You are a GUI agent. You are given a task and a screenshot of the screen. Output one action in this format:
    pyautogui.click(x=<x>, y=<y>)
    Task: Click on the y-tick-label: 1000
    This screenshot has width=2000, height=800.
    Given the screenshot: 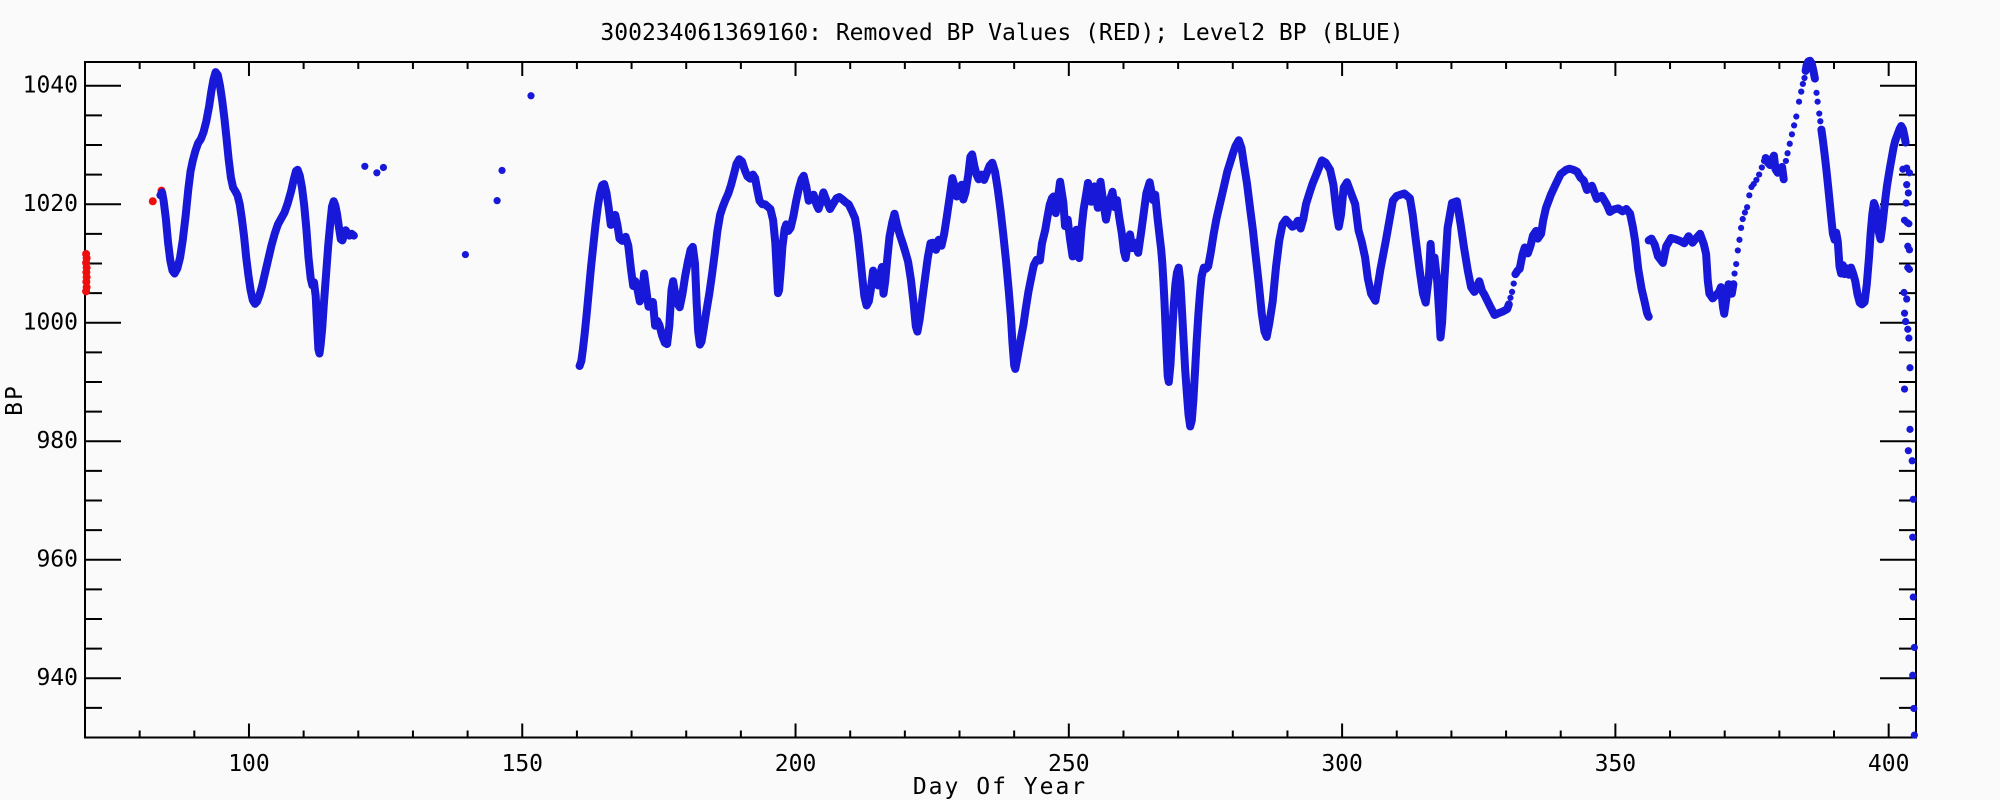 What is the action you would take?
    pyautogui.click(x=50, y=323)
    